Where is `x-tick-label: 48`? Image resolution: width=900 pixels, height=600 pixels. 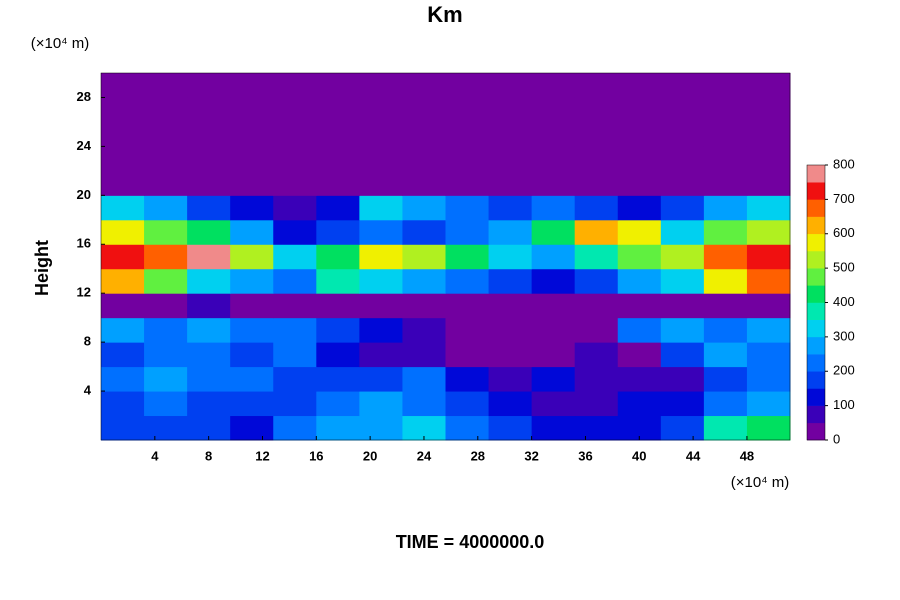 x-tick-label: 48 is located at coordinates (747, 455).